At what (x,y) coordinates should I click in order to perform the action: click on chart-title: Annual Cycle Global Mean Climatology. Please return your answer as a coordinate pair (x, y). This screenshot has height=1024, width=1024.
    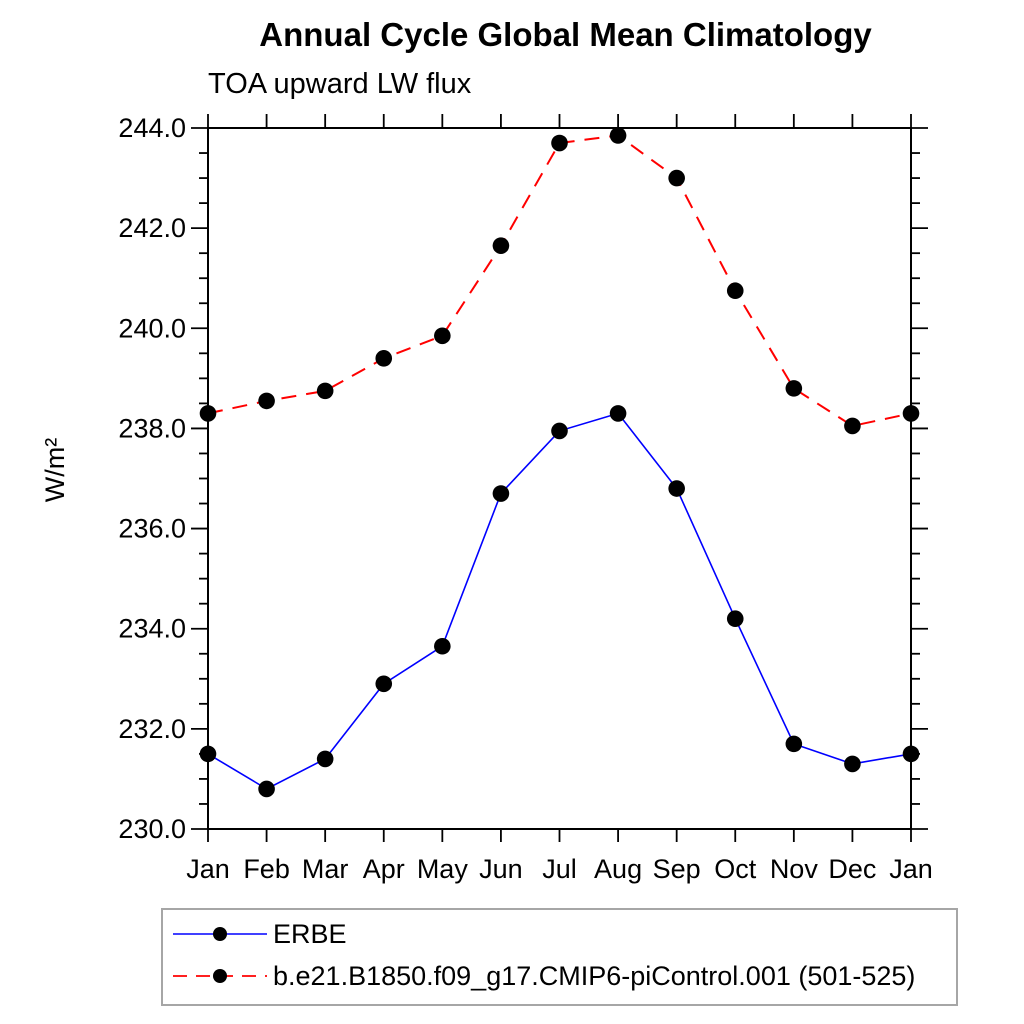
    Looking at the image, I should click on (565, 34).